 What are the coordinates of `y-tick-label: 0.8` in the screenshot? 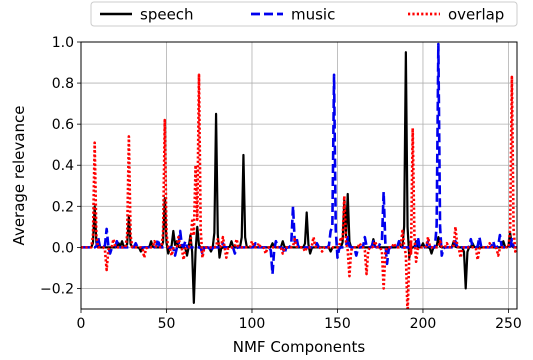 It's located at (63, 84).